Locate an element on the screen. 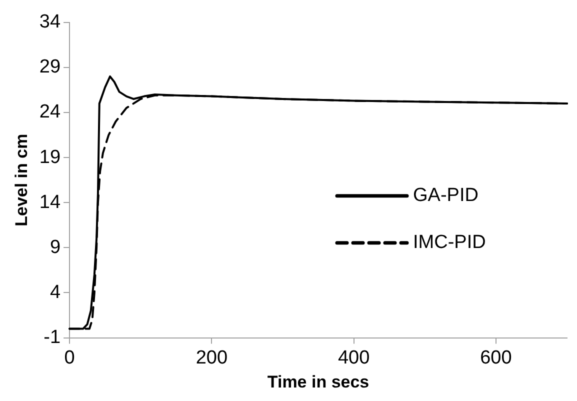  y-tick-label: 29 is located at coordinates (50, 67).